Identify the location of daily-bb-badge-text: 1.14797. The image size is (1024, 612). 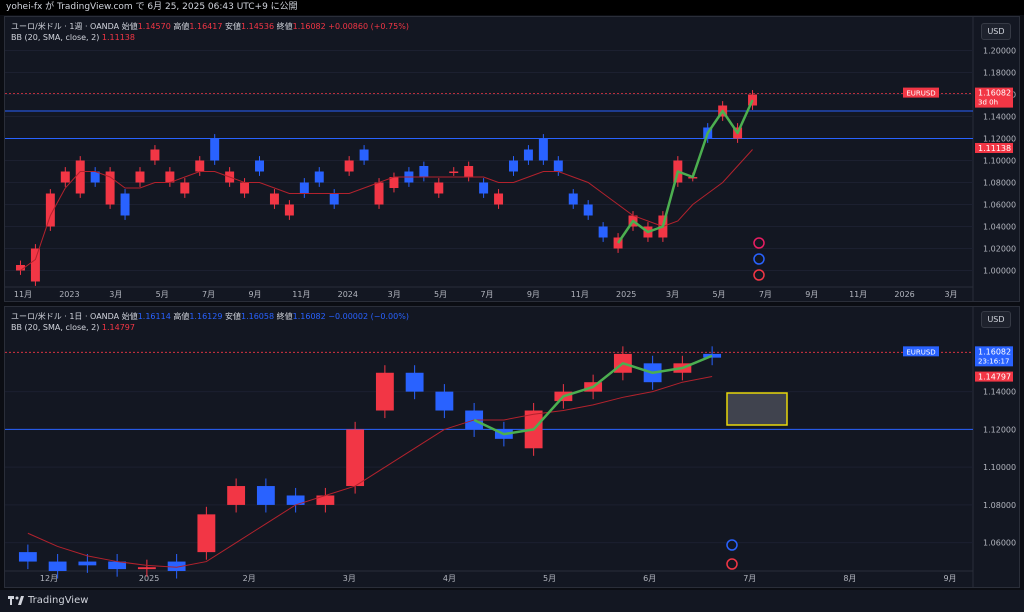
(994, 377).